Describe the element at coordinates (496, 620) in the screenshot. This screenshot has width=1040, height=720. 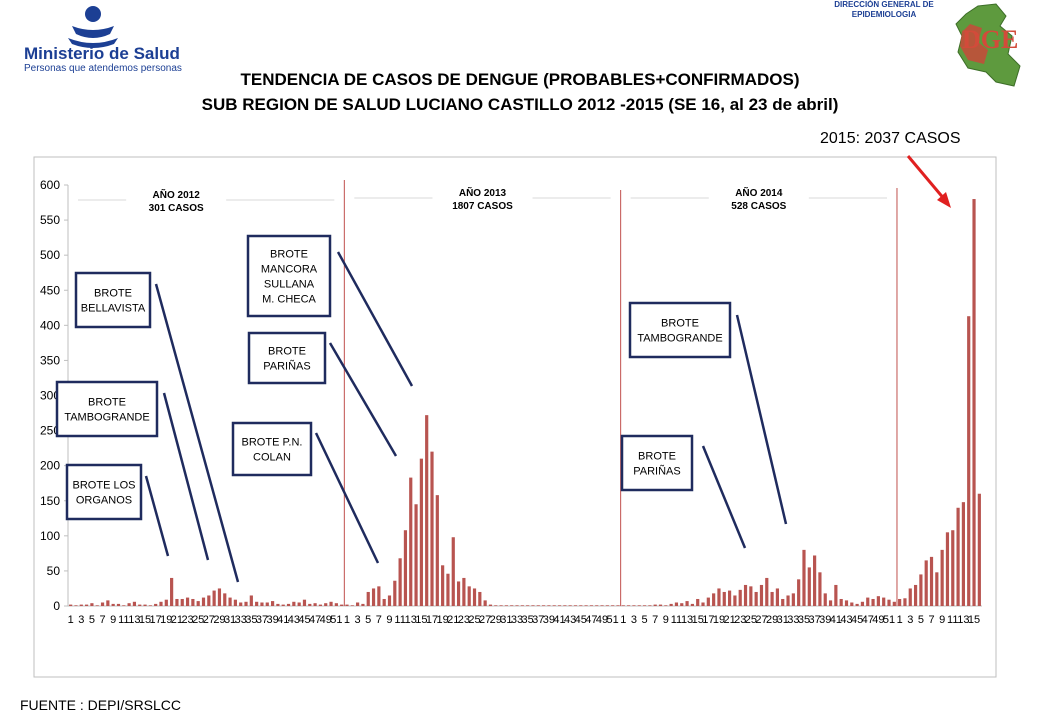
I see `x-tick-label: 29` at that location.